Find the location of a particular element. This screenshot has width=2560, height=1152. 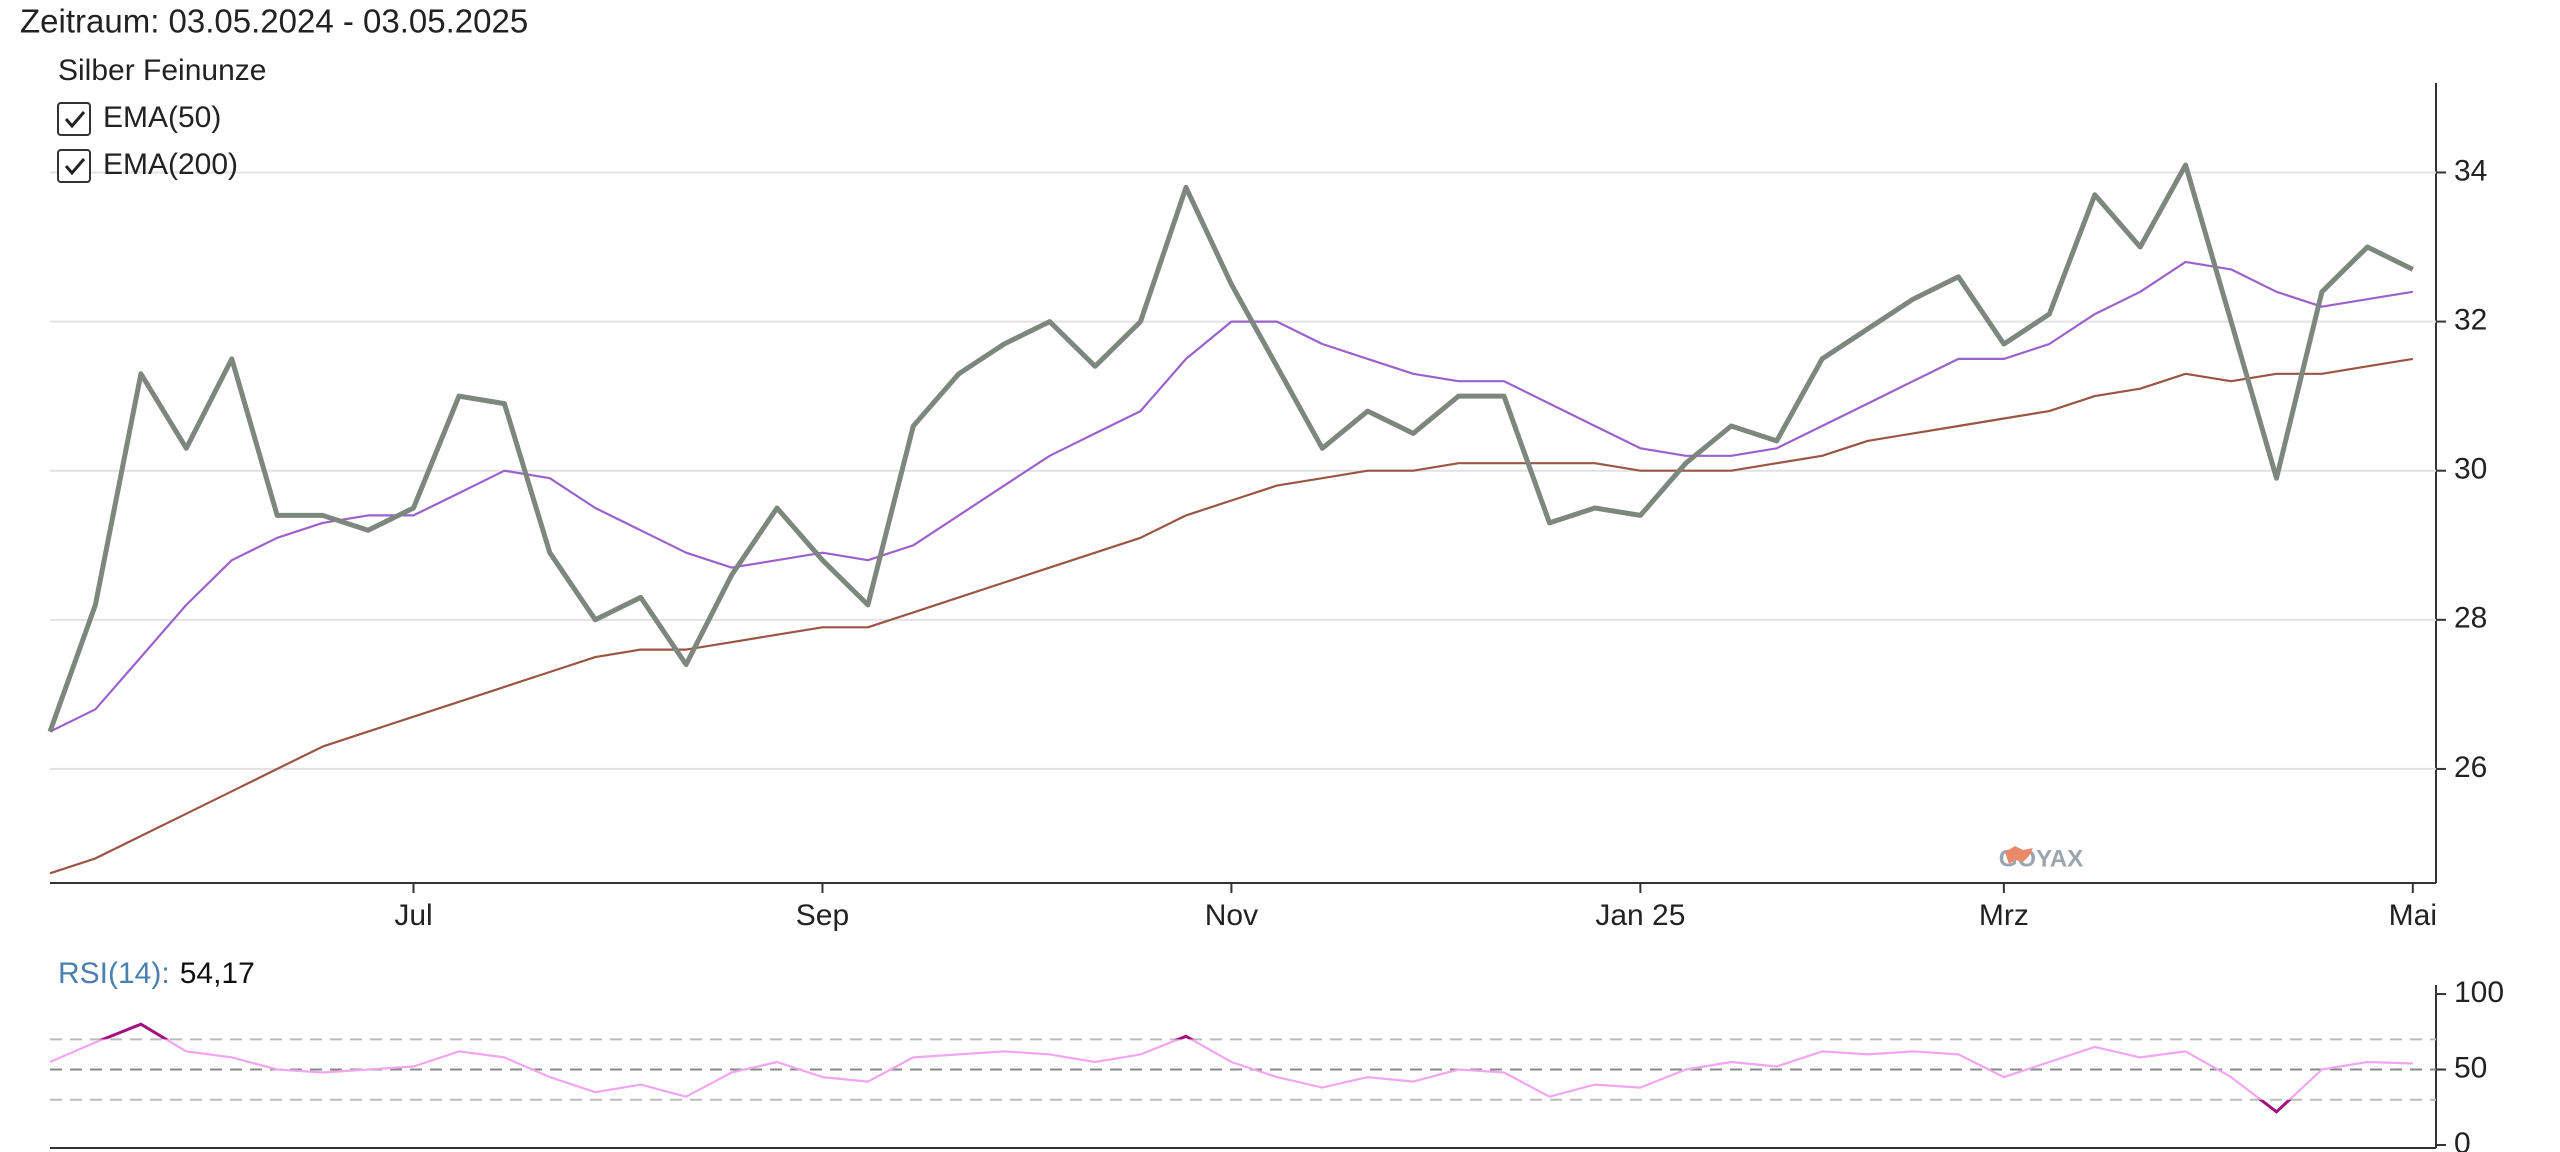

x-tick-label: Nov is located at coordinates (1231, 915).